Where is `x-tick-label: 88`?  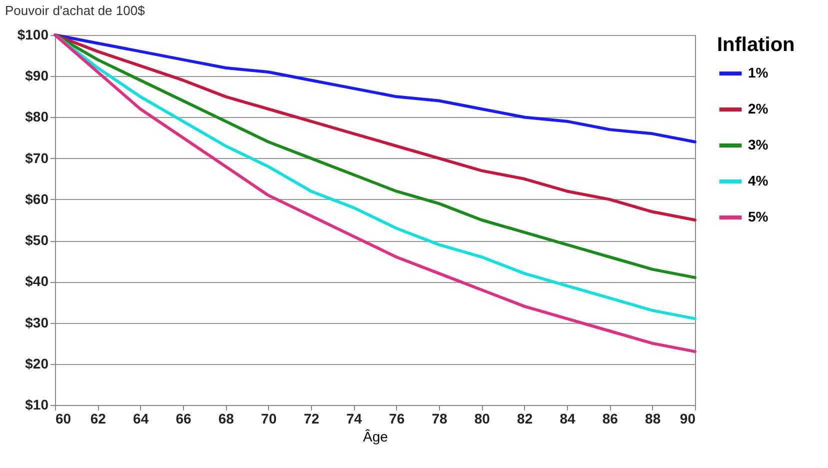 x-tick-label: 88 is located at coordinates (653, 418).